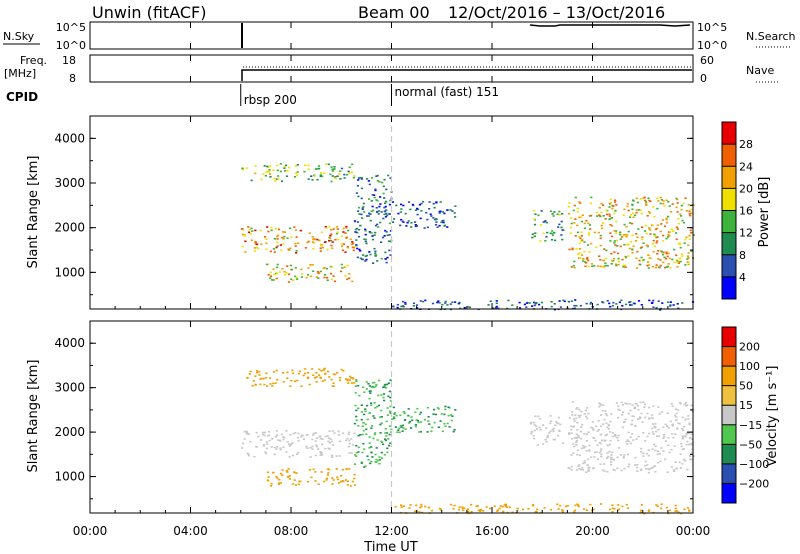 The height and width of the screenshot is (554, 800). What do you see at coordinates (33, 416) in the screenshot?
I see `velocity-ylabel: Slant Range [km]` at bounding box center [33, 416].